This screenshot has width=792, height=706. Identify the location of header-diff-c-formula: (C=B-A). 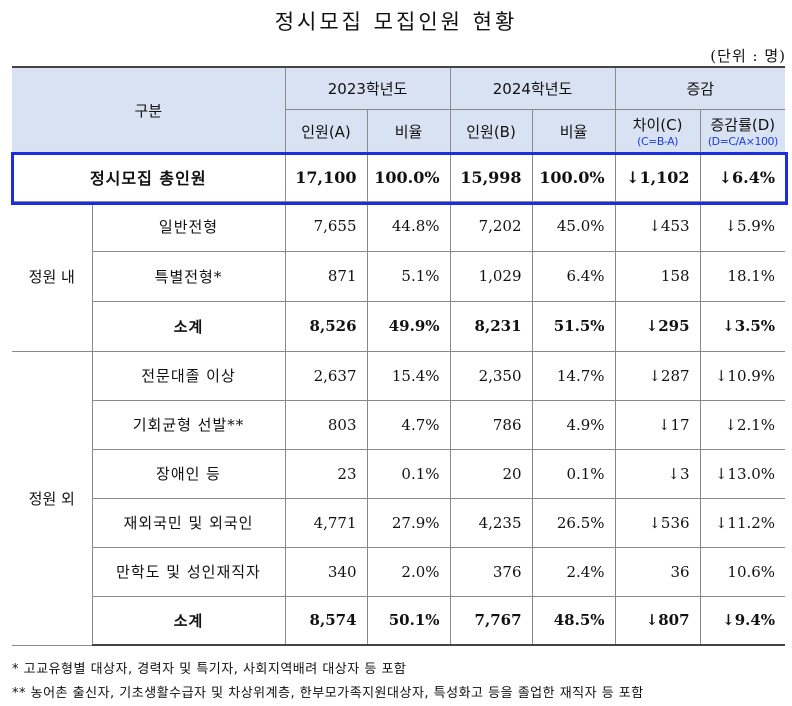
(657, 141).